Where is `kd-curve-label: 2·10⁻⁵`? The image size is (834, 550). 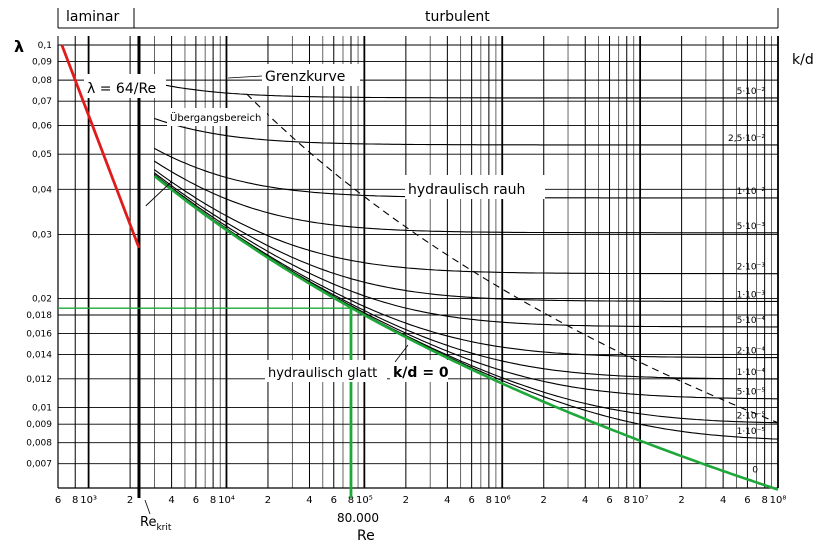 kd-curve-label: 2·10⁻⁵ is located at coordinates (751, 416).